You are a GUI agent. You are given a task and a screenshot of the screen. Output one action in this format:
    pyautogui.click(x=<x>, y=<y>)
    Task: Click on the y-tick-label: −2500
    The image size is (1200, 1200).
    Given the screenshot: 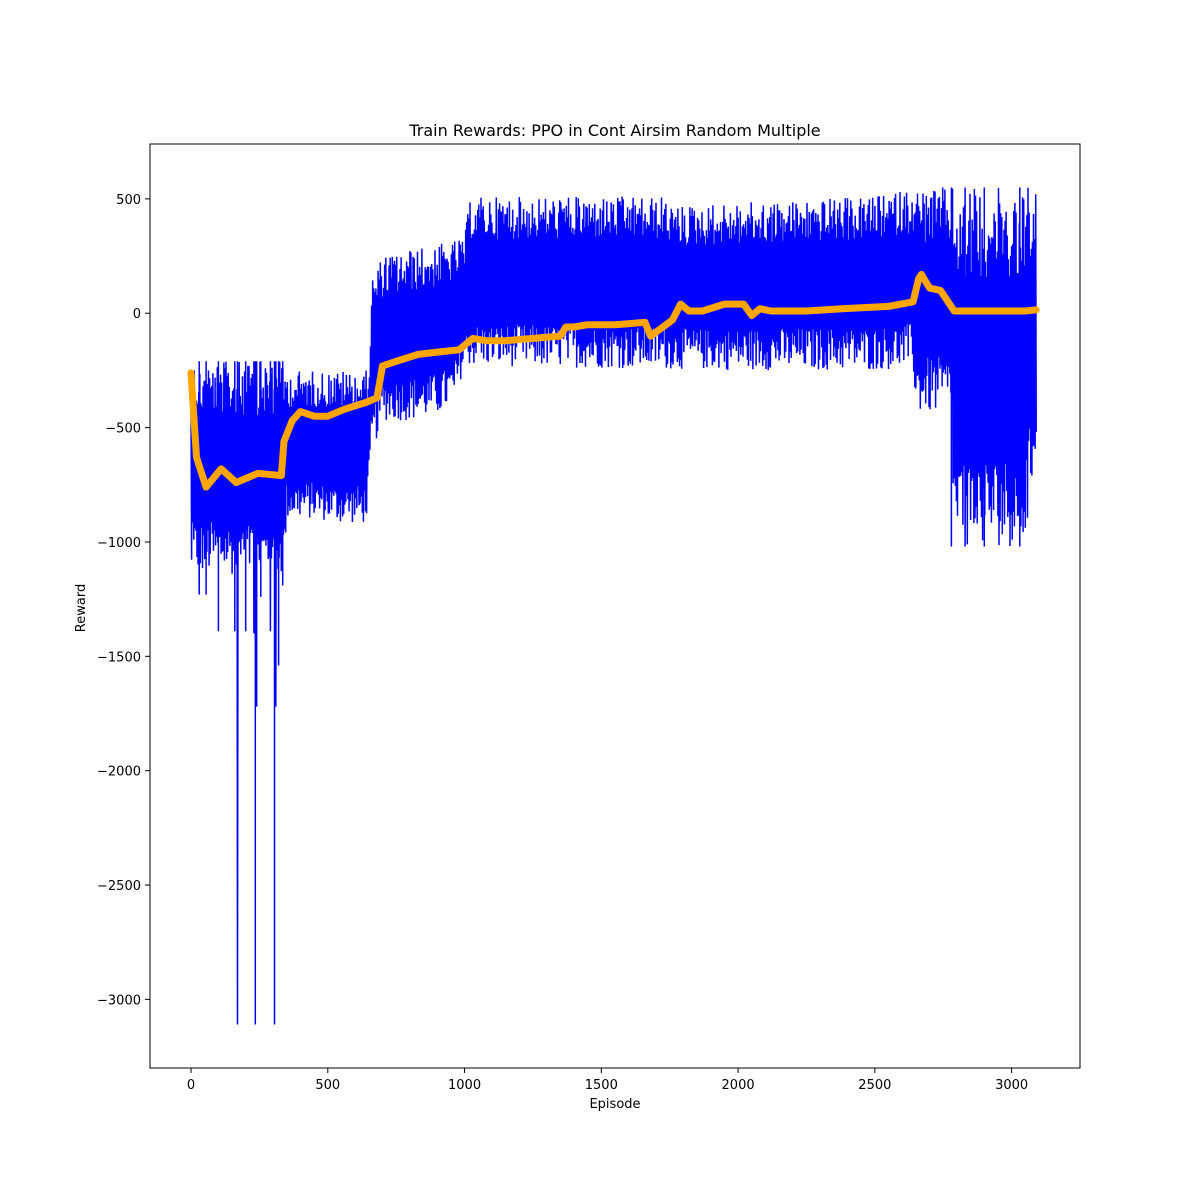 What is the action you would take?
    pyautogui.click(x=119, y=886)
    